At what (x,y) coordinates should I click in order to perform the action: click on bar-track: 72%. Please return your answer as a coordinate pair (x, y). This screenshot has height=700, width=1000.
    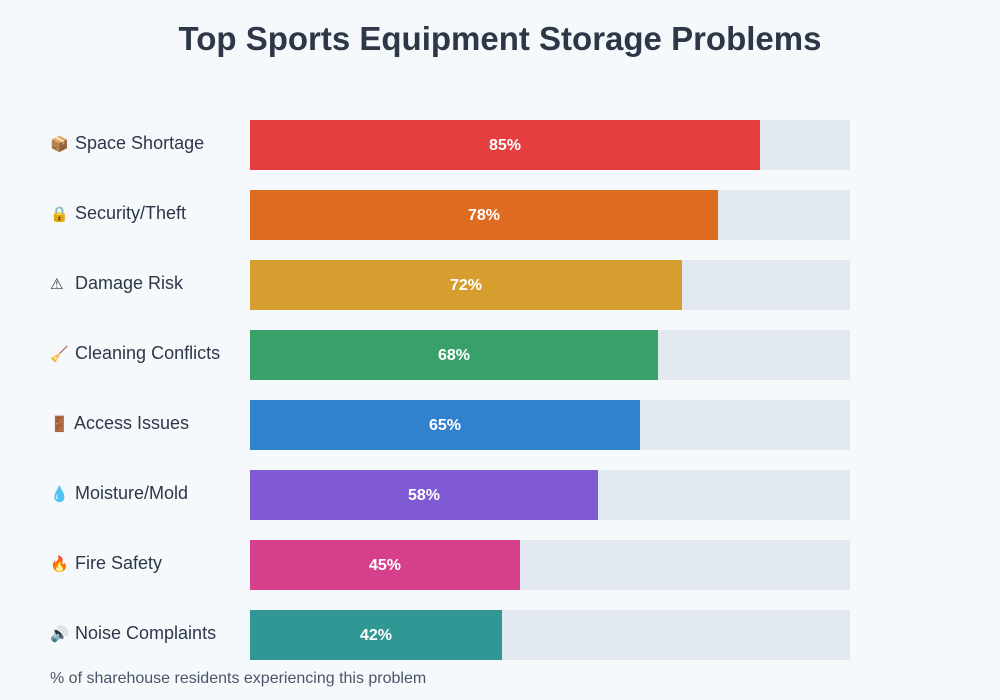
    Looking at the image, I should click on (550, 285).